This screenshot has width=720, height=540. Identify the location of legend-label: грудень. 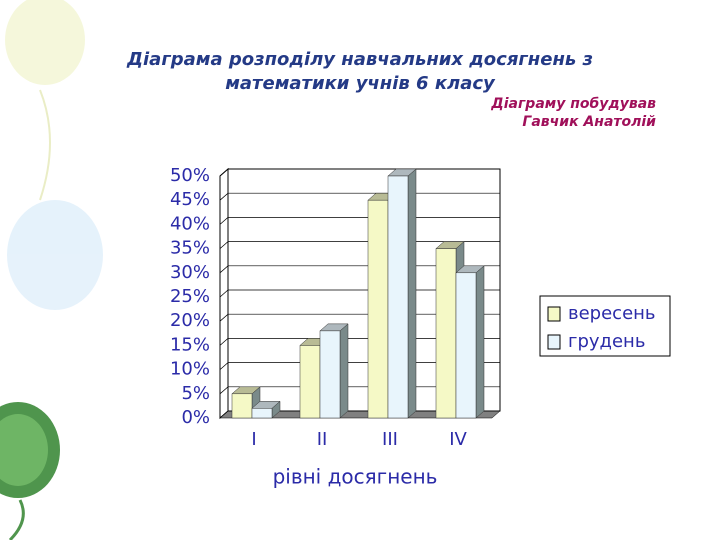
(606, 341).